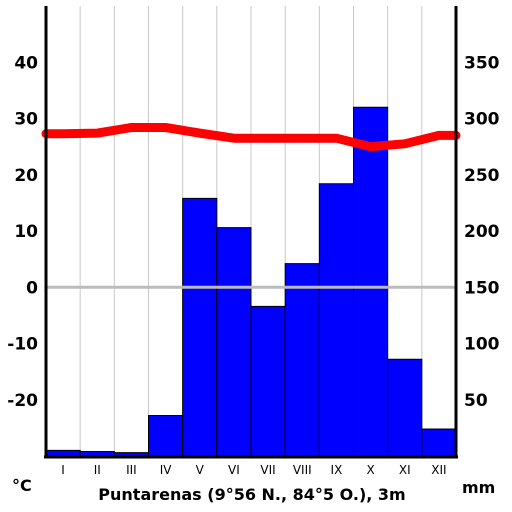 The width and height of the screenshot is (512, 512). I want to click on right-tick-label: 350, so click(482, 63).